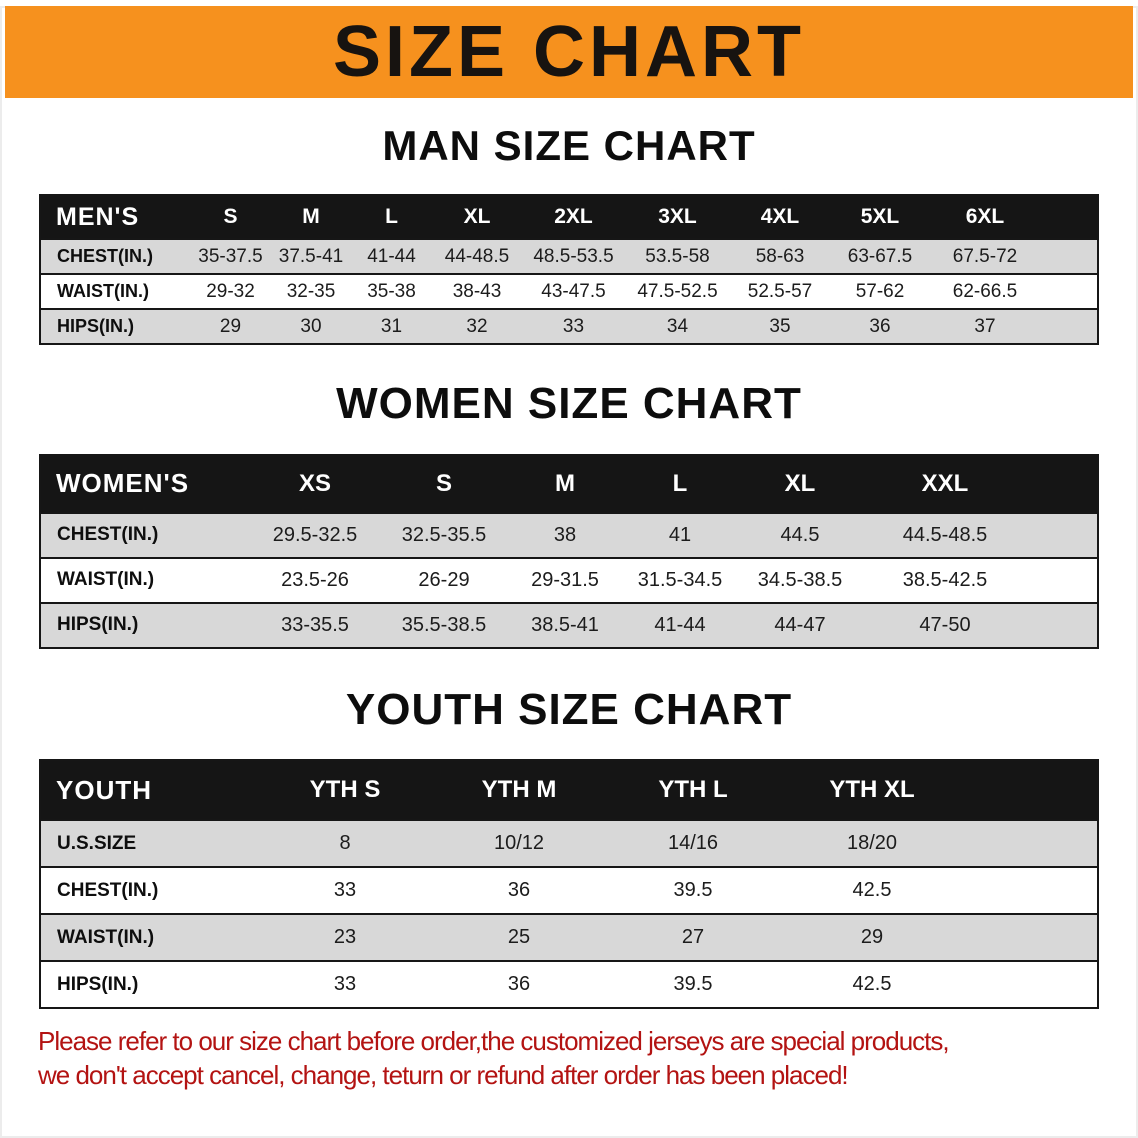 Image resolution: width=1138 pixels, height=1138 pixels. I want to click on table-header-row: MEN'S S M L XL 2XL 3XL 4XL 5XL 6XL, so click(569, 217).